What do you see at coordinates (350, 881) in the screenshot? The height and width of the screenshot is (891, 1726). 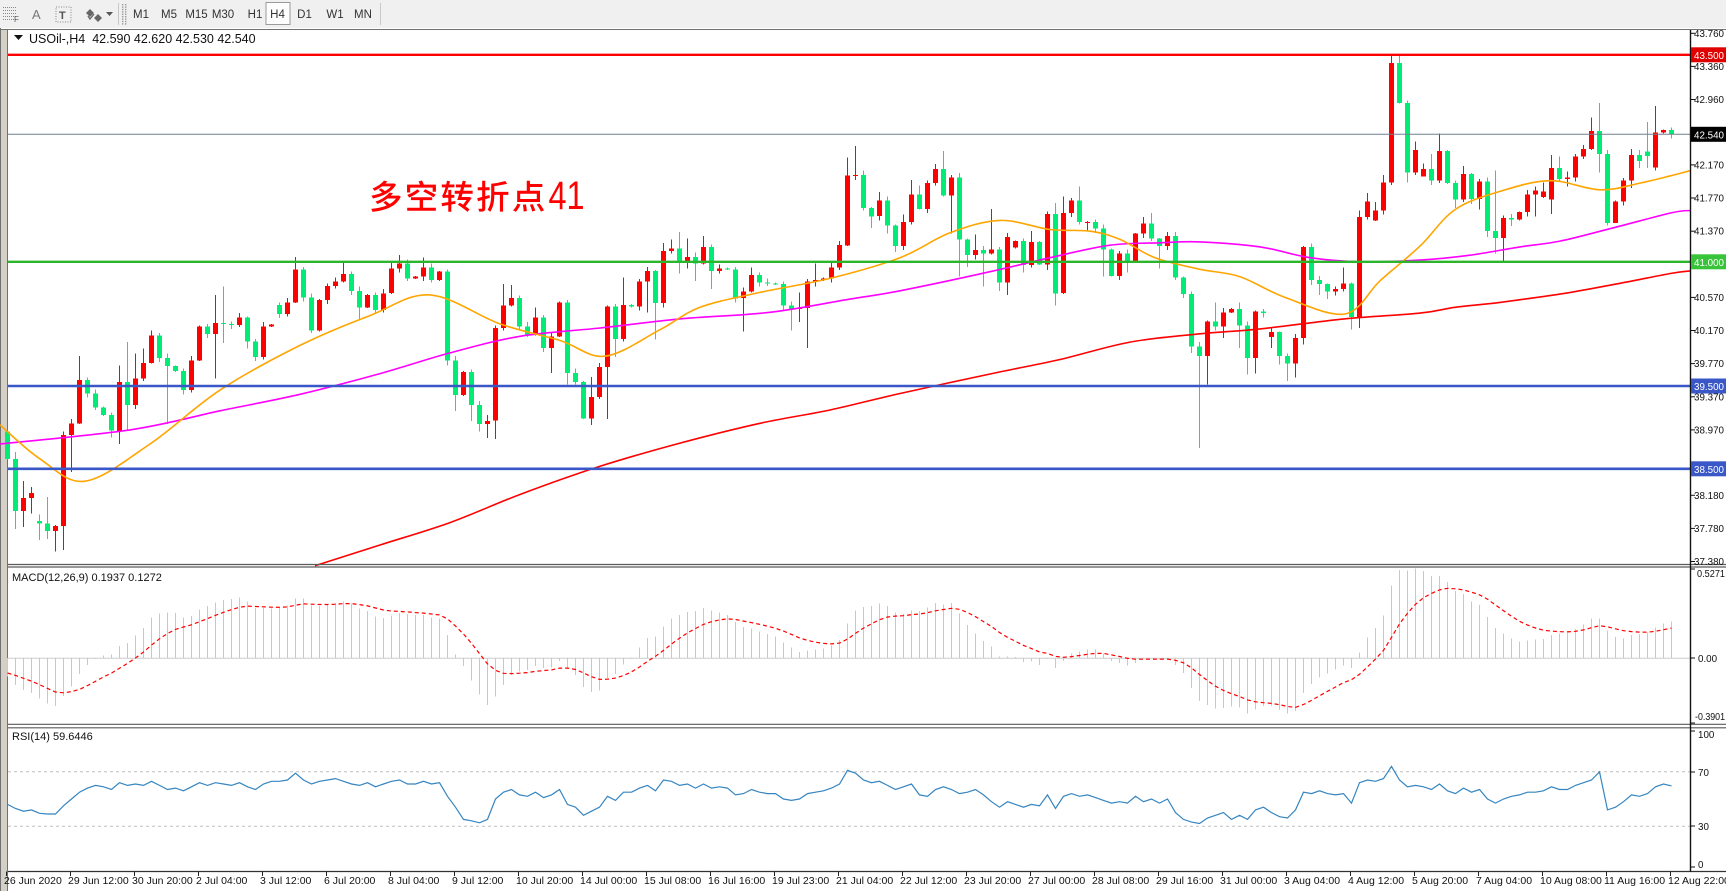 I see `svg-text: 6 Jul 20:00` at bounding box center [350, 881].